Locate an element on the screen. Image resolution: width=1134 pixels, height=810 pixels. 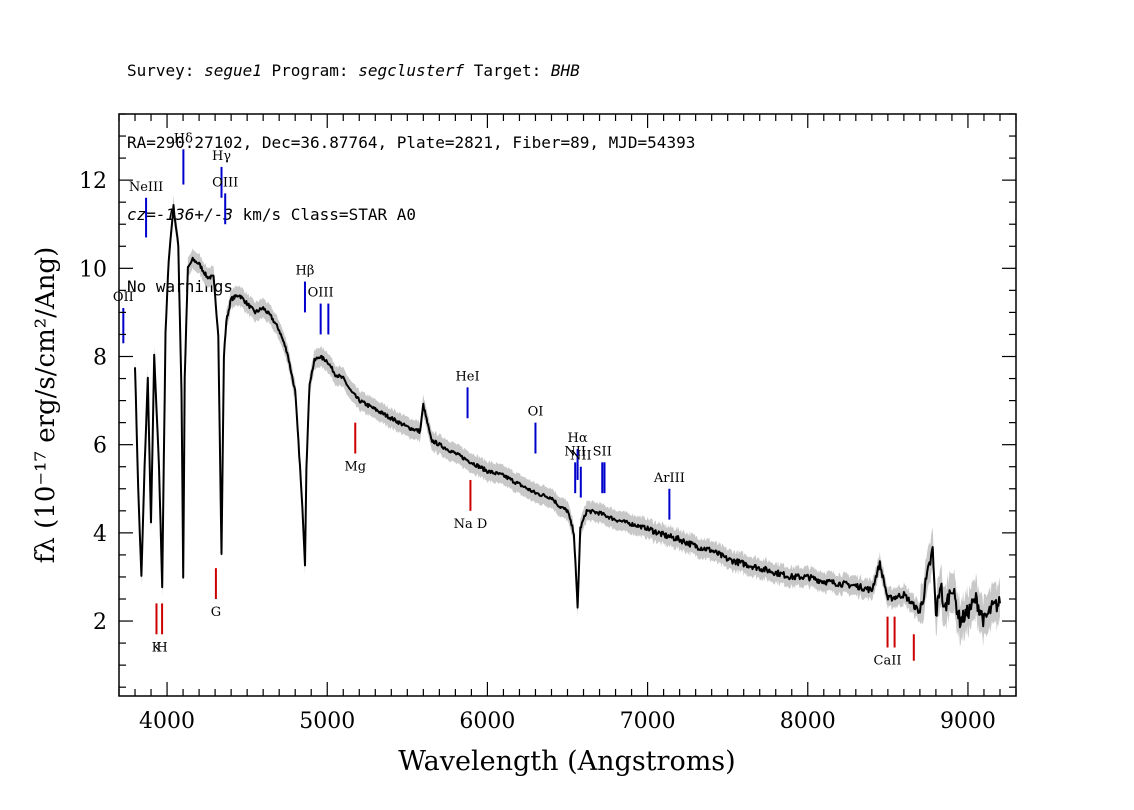
x-tick-label: 4000 is located at coordinates (167, 721).